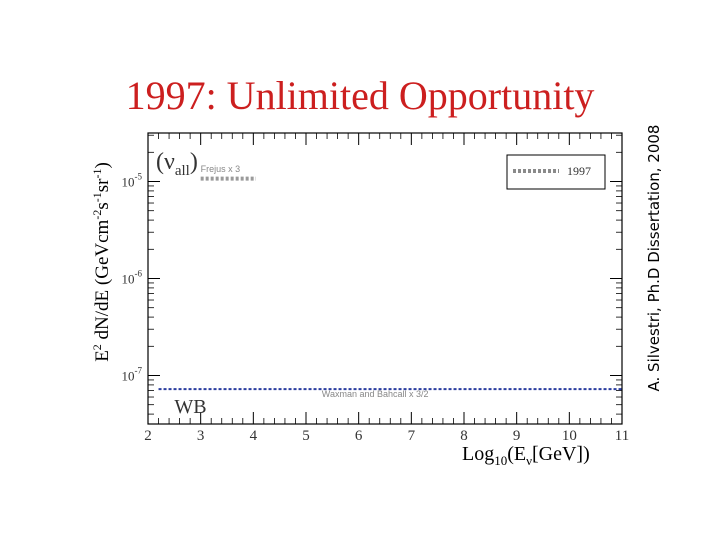 The image size is (720, 540). Describe the element at coordinates (132, 181) in the screenshot. I see `y-tick-label: 10⁻⁵` at that location.